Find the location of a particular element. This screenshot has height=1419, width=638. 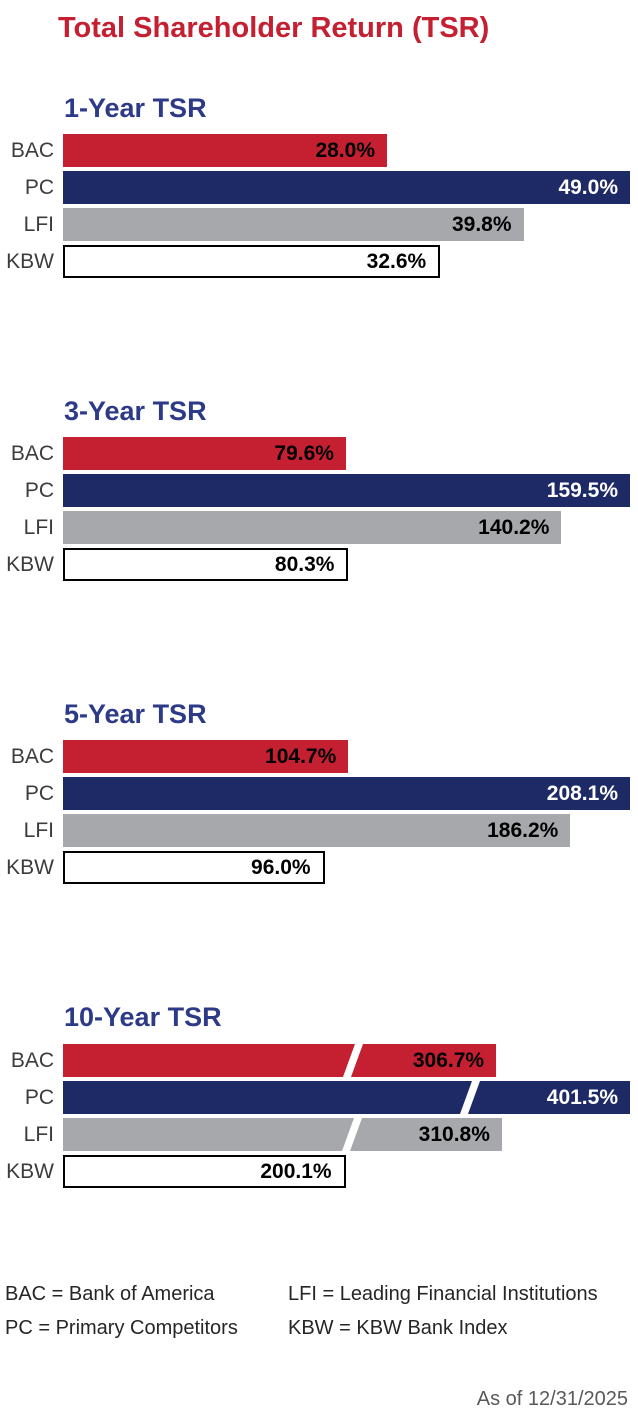

bar-kbw: 200.1% is located at coordinates (204, 1171).